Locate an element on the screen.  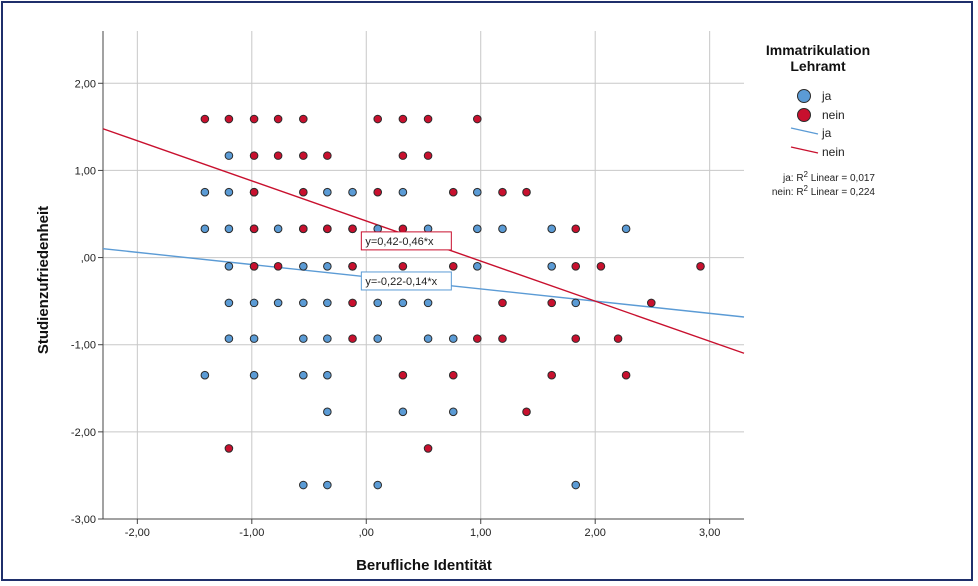
y-tick-label: -3,00 is located at coordinates (83, 520).